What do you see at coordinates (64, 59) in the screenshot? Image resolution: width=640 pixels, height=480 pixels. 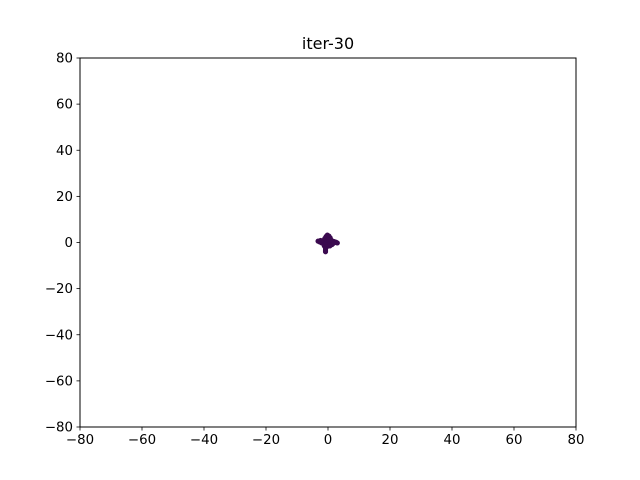 I see `y-tick-label: 80` at bounding box center [64, 59].